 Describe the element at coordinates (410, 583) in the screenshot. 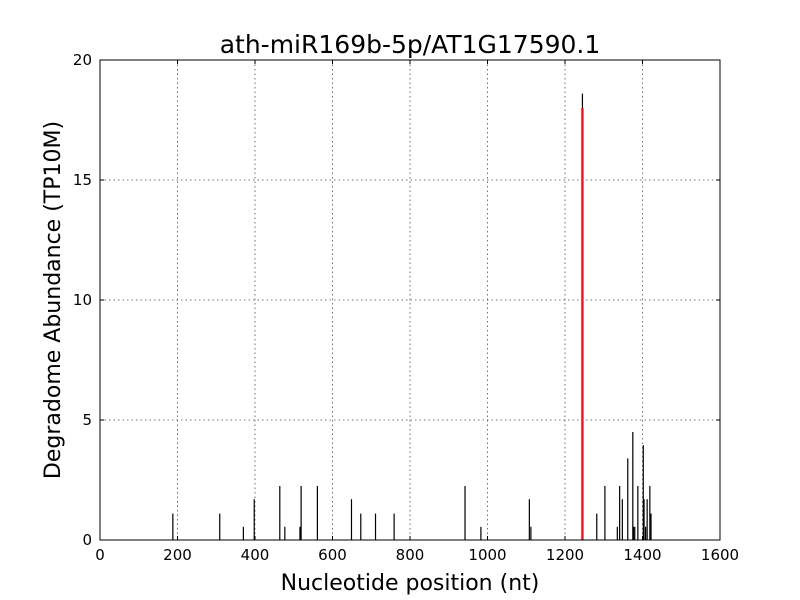

I see `x-axis-label: Nucleotide position (nt)` at that location.